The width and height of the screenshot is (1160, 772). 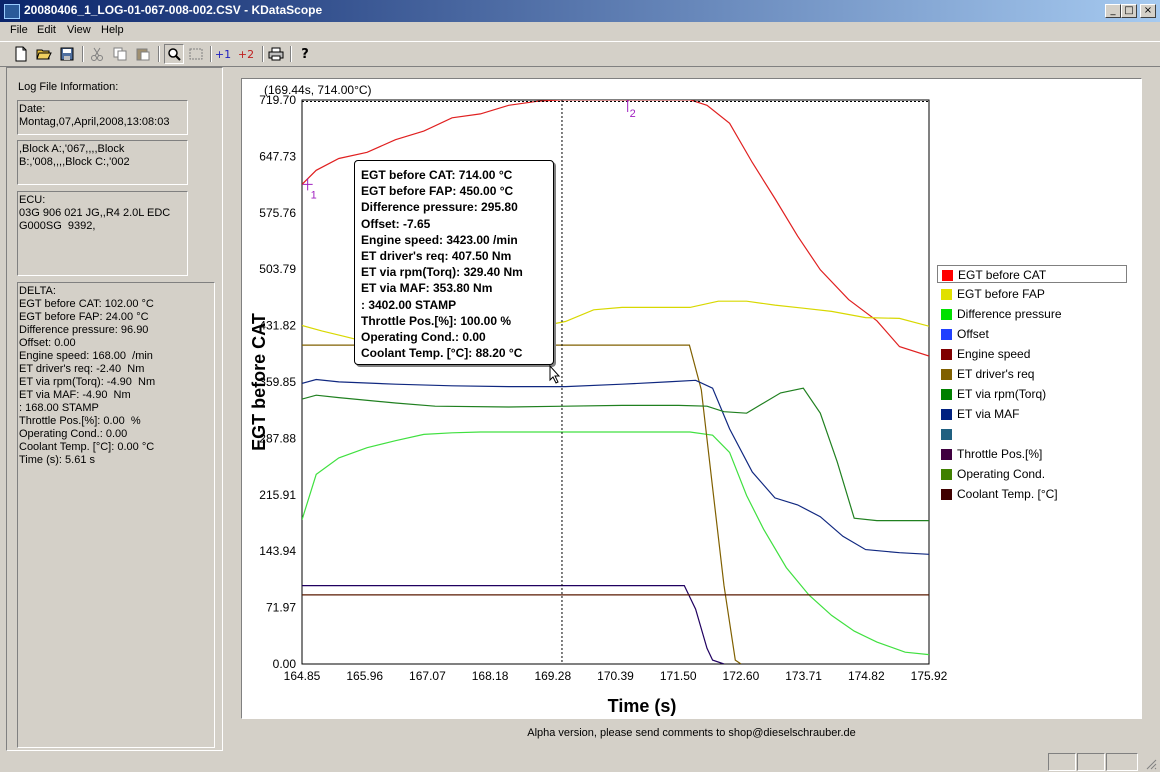 I want to click on legend-label: ET via MAF, so click(x=988, y=414).